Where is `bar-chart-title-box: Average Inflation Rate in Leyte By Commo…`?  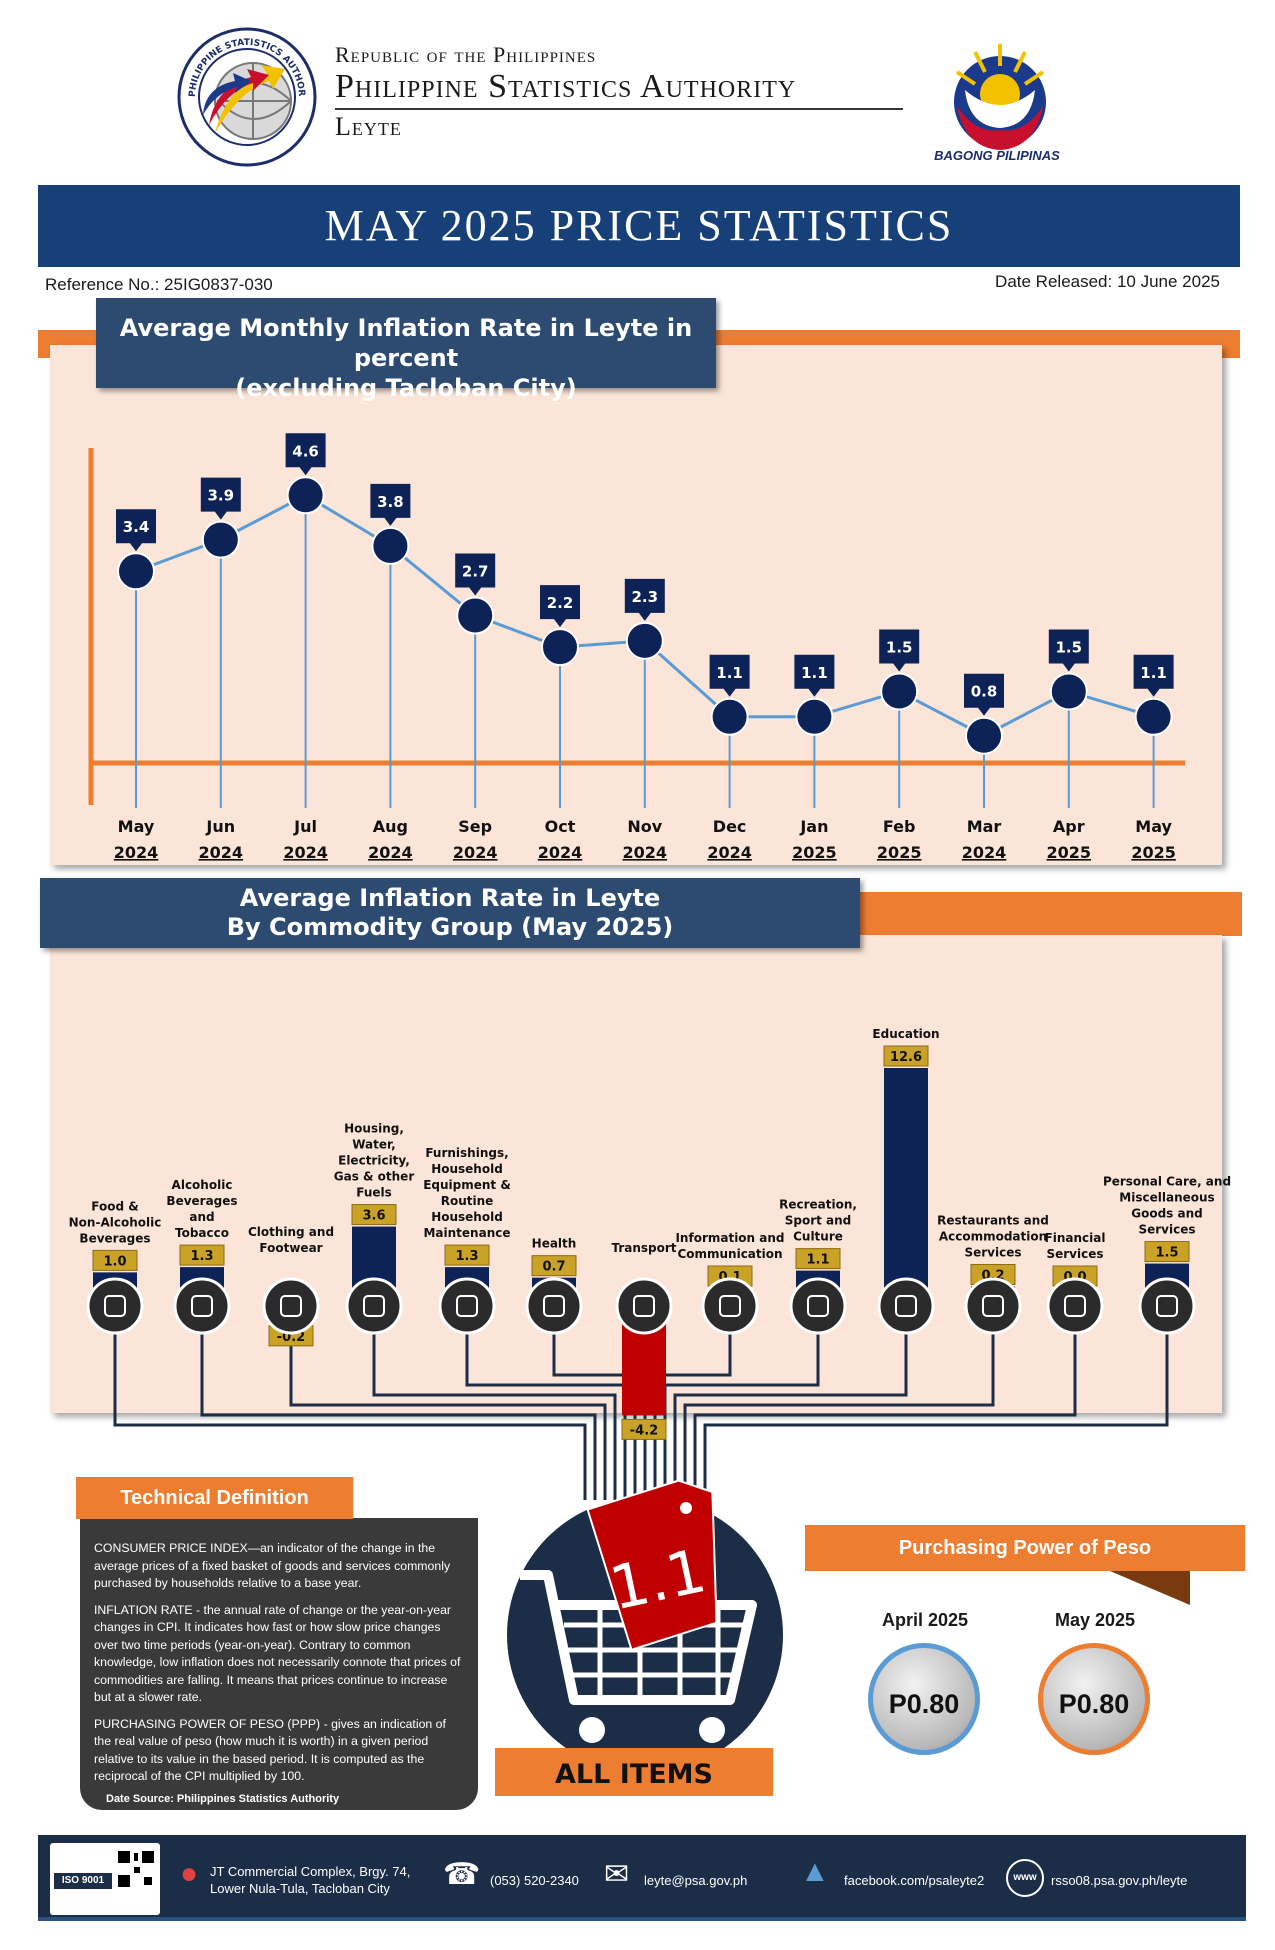 bar-chart-title-box: Average Inflation Rate in Leyte By Commo… is located at coordinates (450, 913).